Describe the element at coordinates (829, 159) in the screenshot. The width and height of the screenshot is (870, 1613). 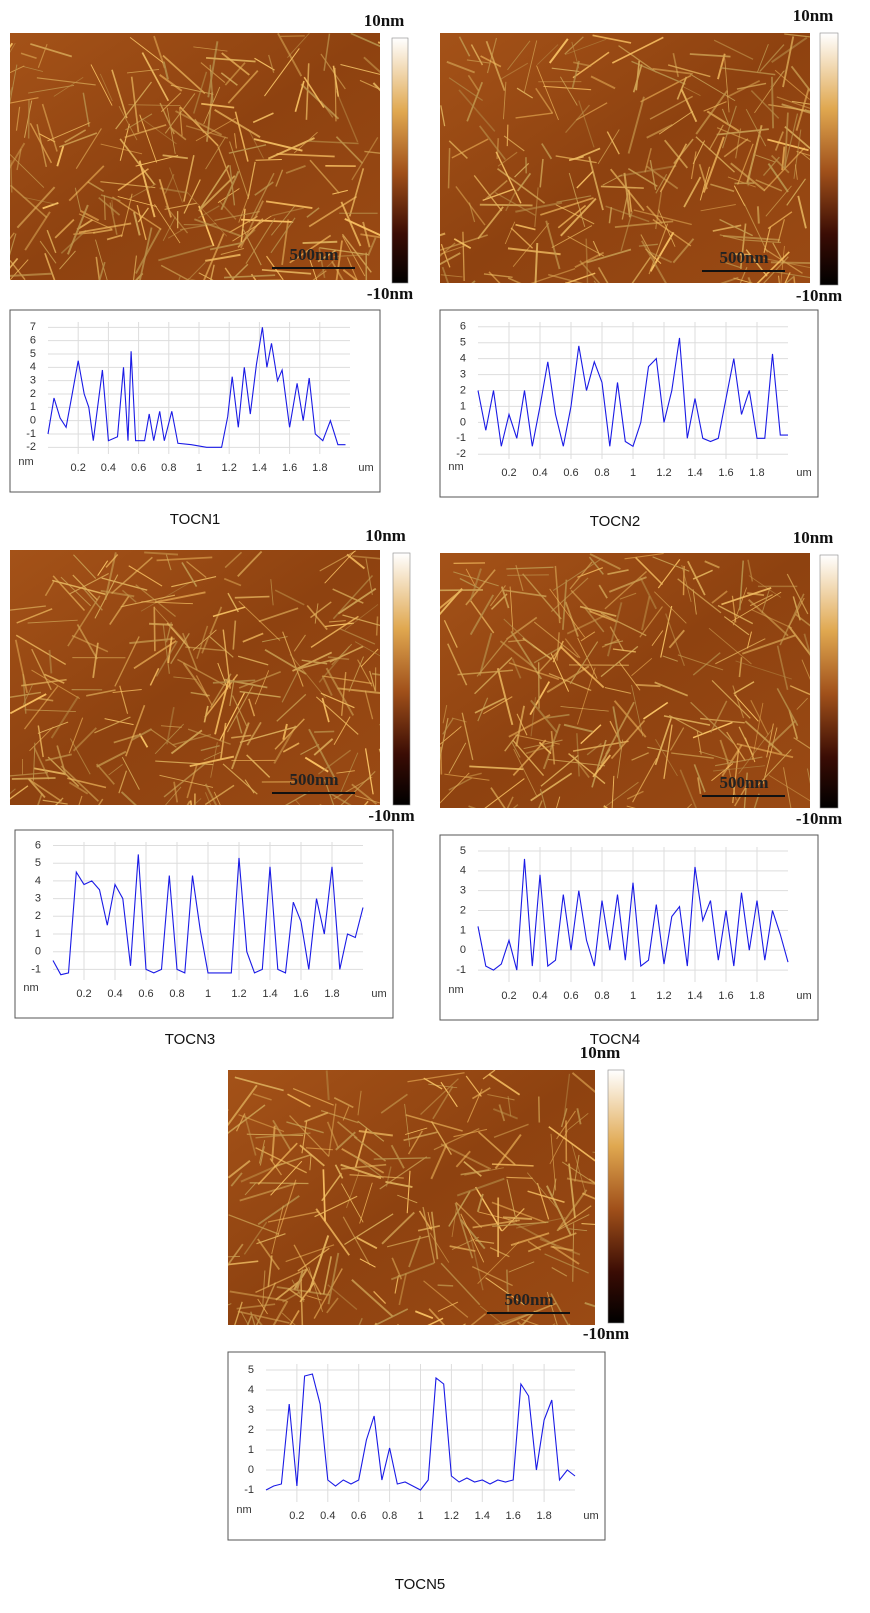
I see `colorbar` at that location.